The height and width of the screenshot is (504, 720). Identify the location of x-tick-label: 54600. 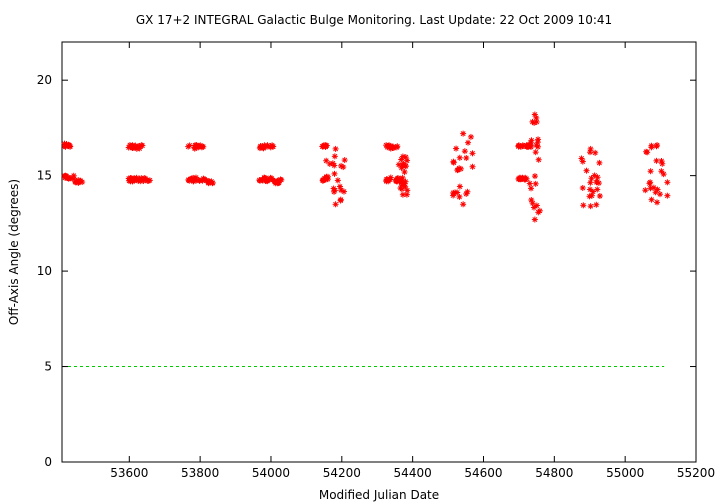
(483, 473).